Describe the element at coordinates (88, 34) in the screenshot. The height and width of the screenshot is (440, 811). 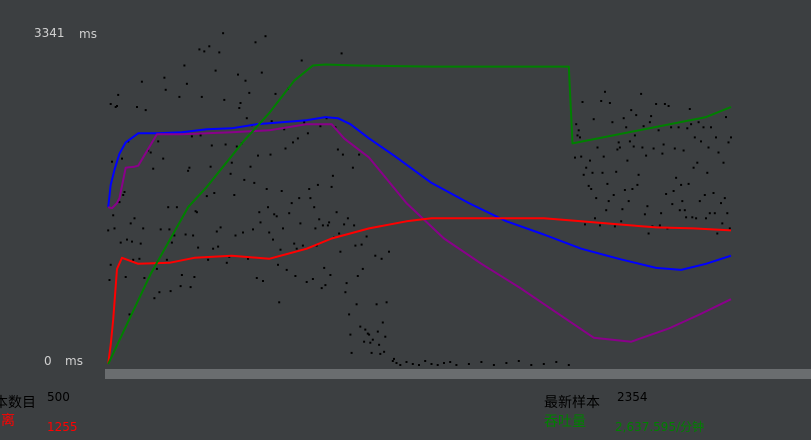
I see `y-axis-max-unit: ms` at that location.